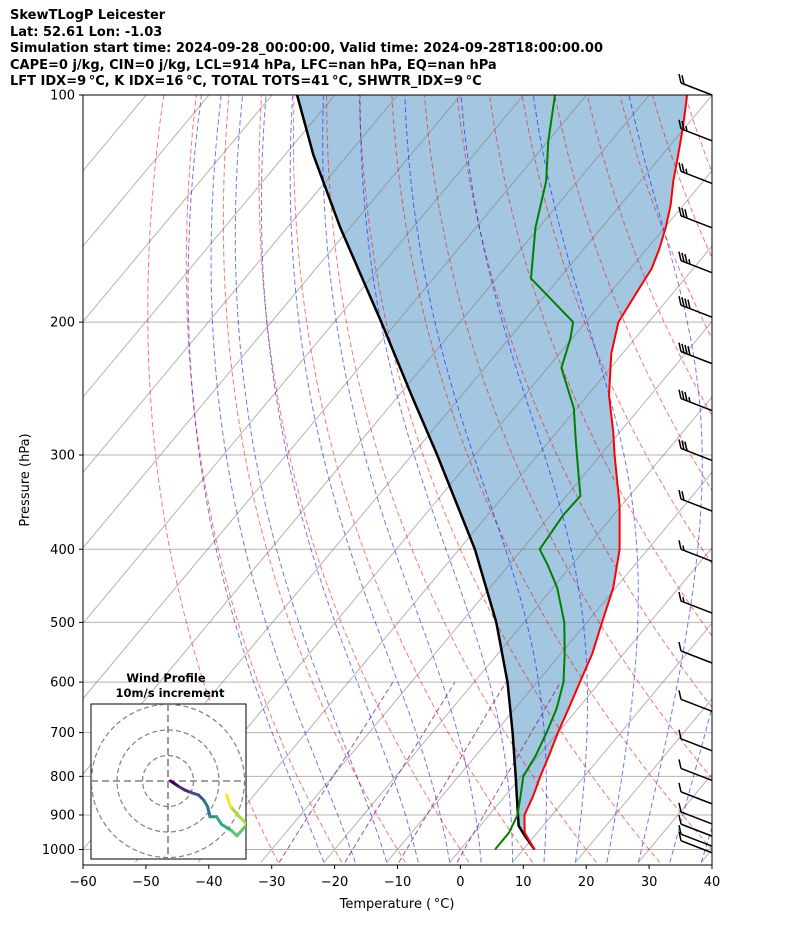 The image size is (794, 937). Describe the element at coordinates (397, 904) in the screenshot. I see `x-axis-label: Temperature ( °C)` at that location.